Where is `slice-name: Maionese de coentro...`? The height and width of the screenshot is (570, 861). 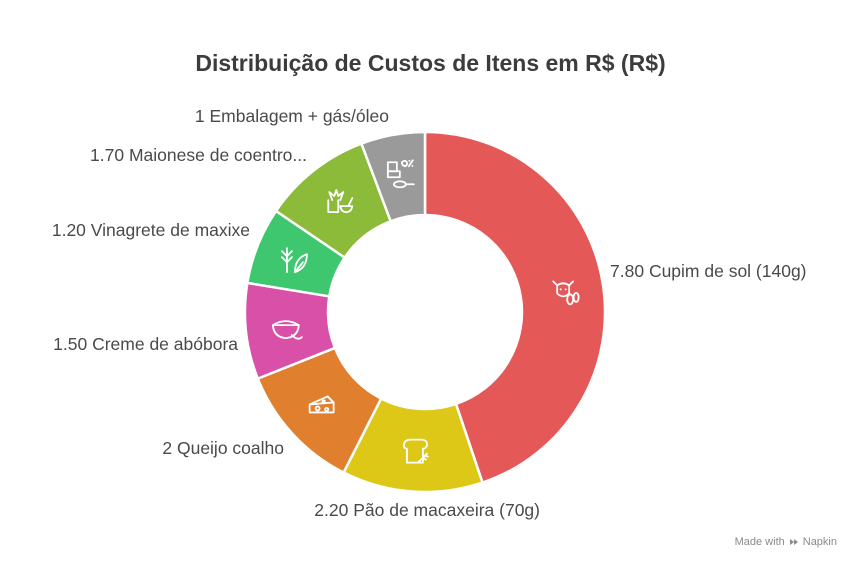
slice-name: Maionese de coentro... is located at coordinates (218, 155).